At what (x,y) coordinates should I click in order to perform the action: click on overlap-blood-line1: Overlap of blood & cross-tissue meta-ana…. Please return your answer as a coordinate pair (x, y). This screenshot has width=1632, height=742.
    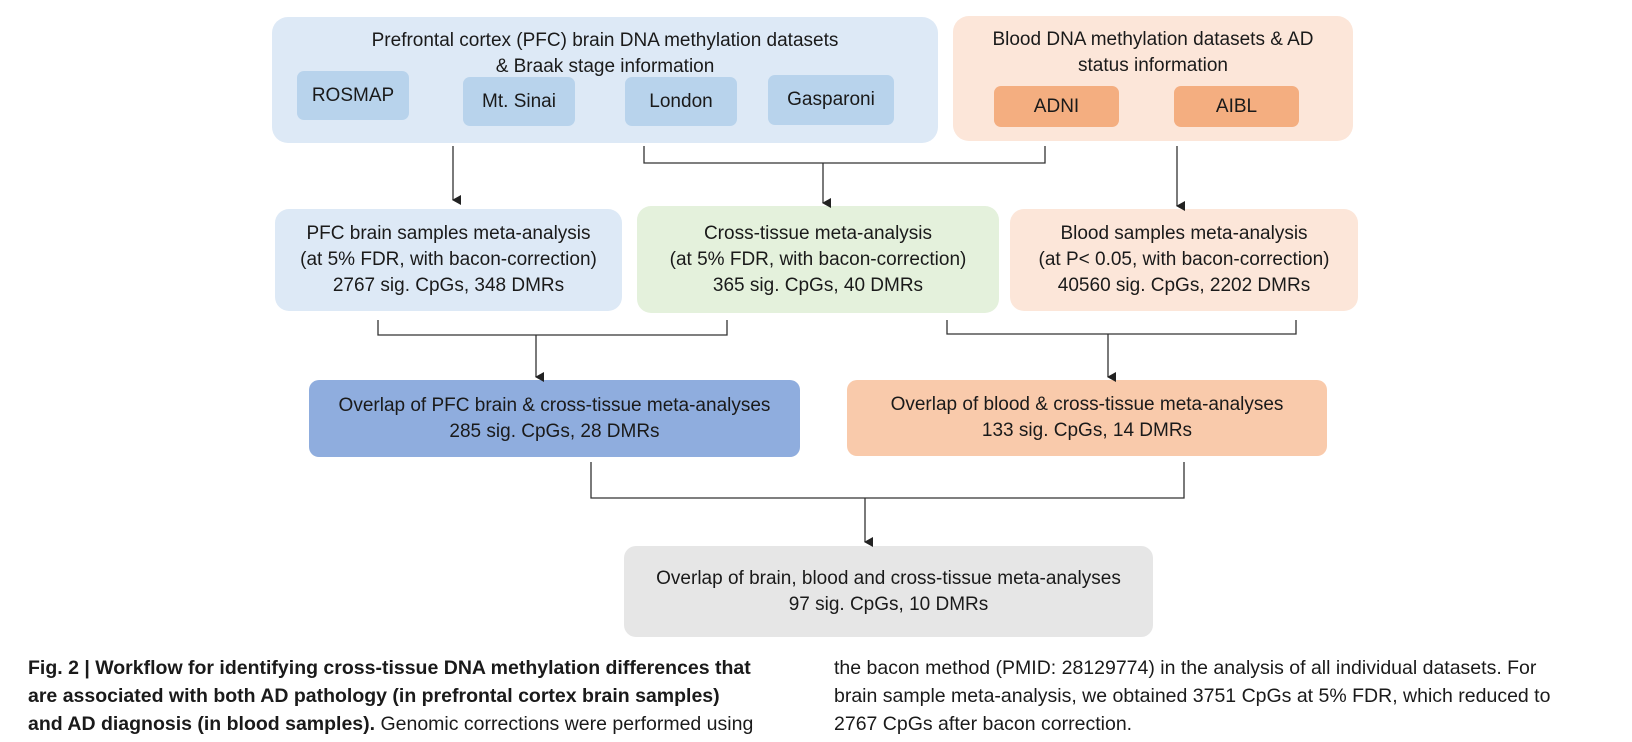
    Looking at the image, I should click on (1087, 404).